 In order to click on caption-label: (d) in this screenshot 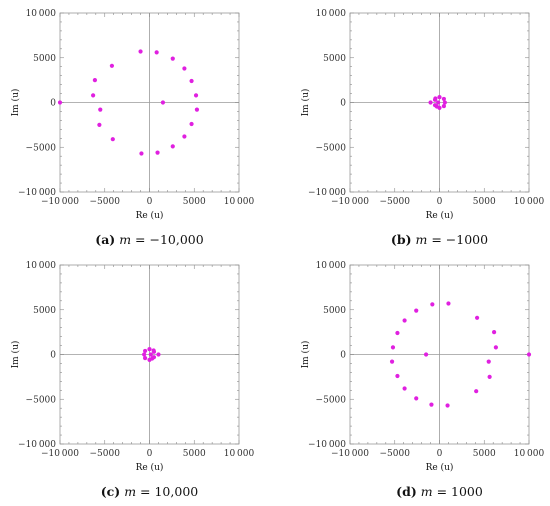, I will do `click(406, 491)`.